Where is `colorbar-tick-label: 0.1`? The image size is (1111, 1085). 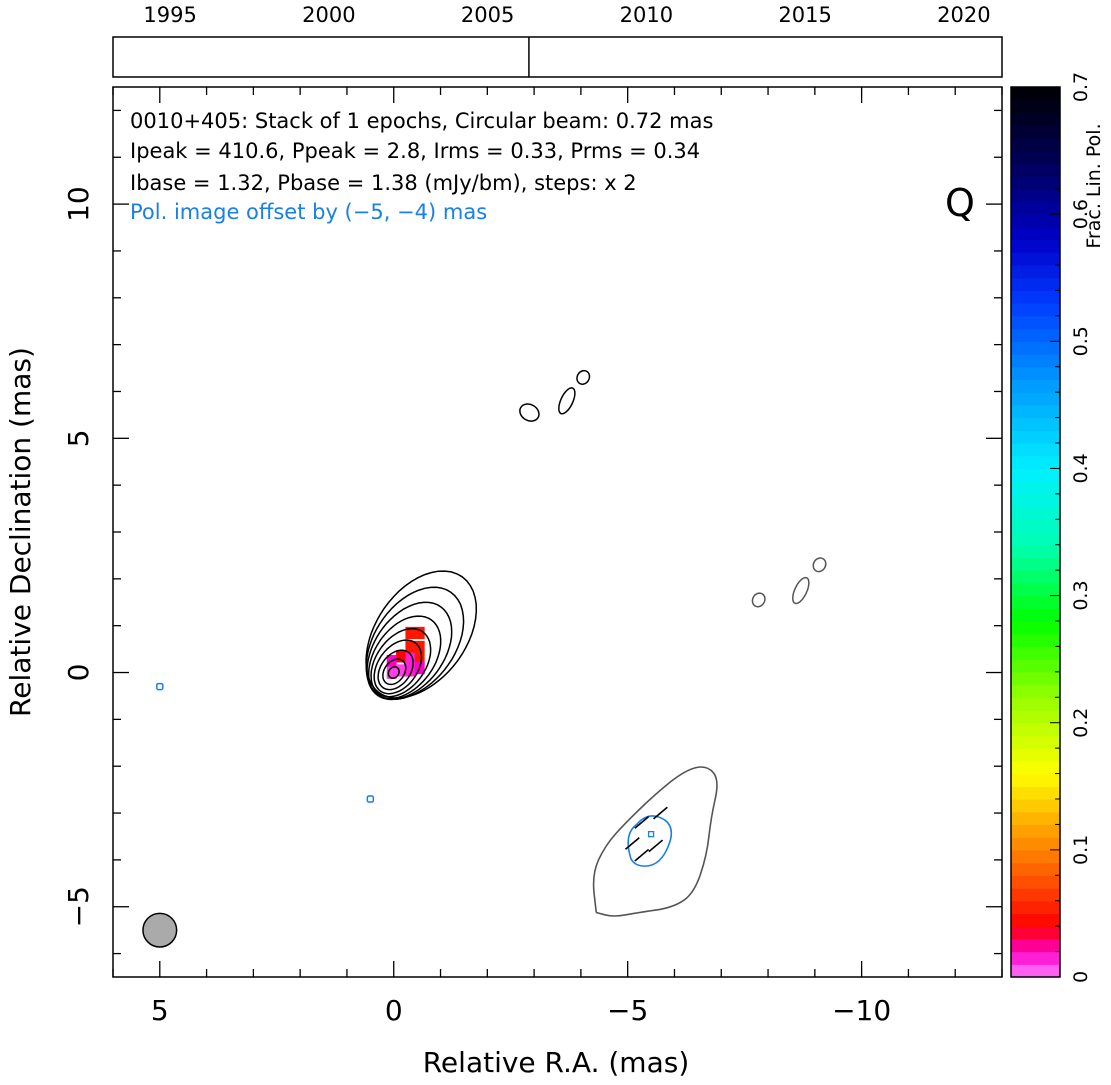
colorbar-tick-label: 0.1 is located at coordinates (1081, 850).